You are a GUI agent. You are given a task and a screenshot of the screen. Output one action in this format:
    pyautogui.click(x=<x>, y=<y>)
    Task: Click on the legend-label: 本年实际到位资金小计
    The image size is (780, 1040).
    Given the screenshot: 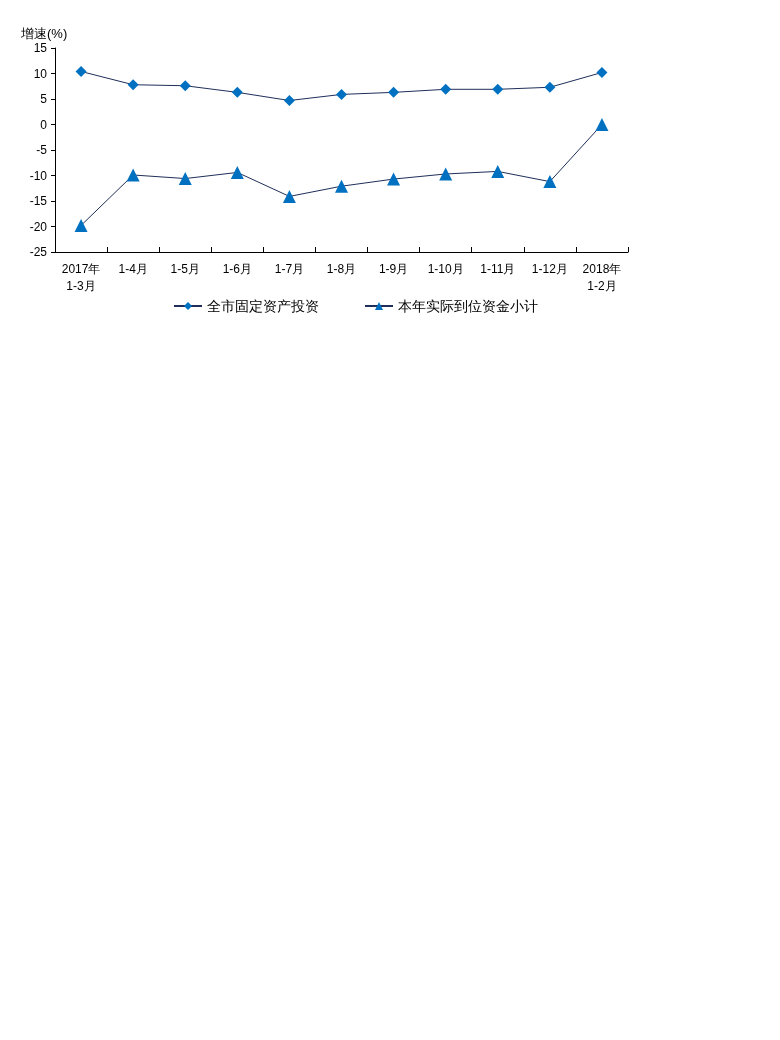 What is the action you would take?
    pyautogui.click(x=468, y=306)
    